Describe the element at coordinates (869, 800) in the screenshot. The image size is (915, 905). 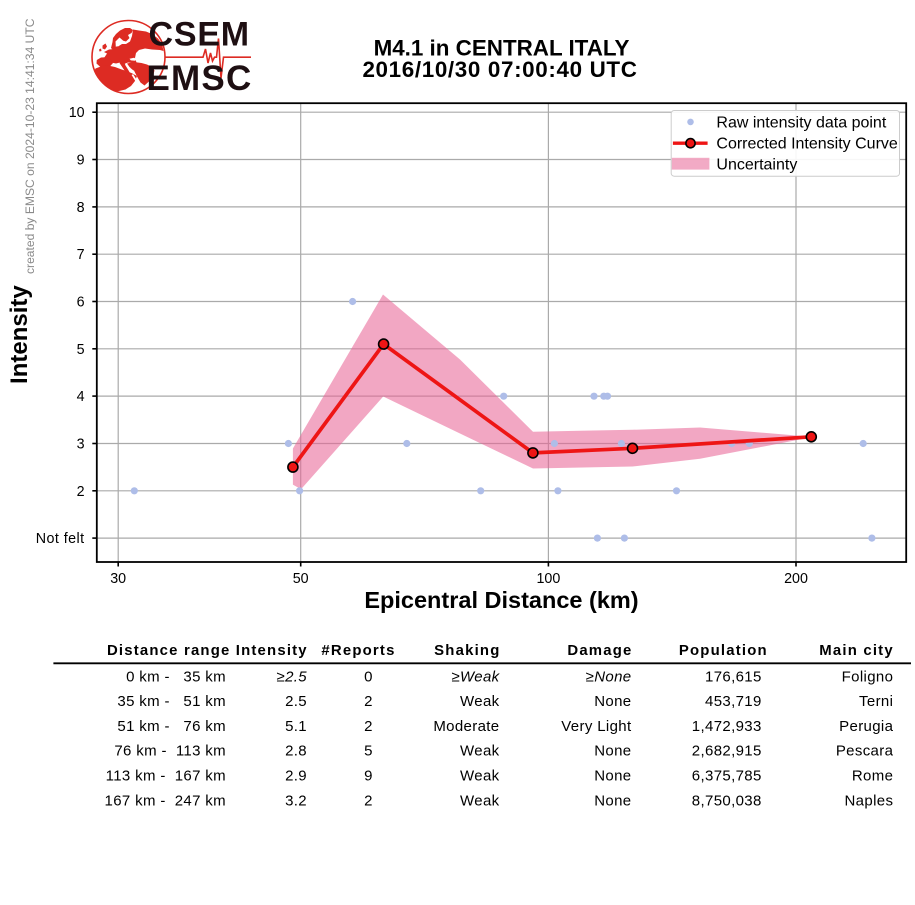
I see `svg-text: Naples` at that location.